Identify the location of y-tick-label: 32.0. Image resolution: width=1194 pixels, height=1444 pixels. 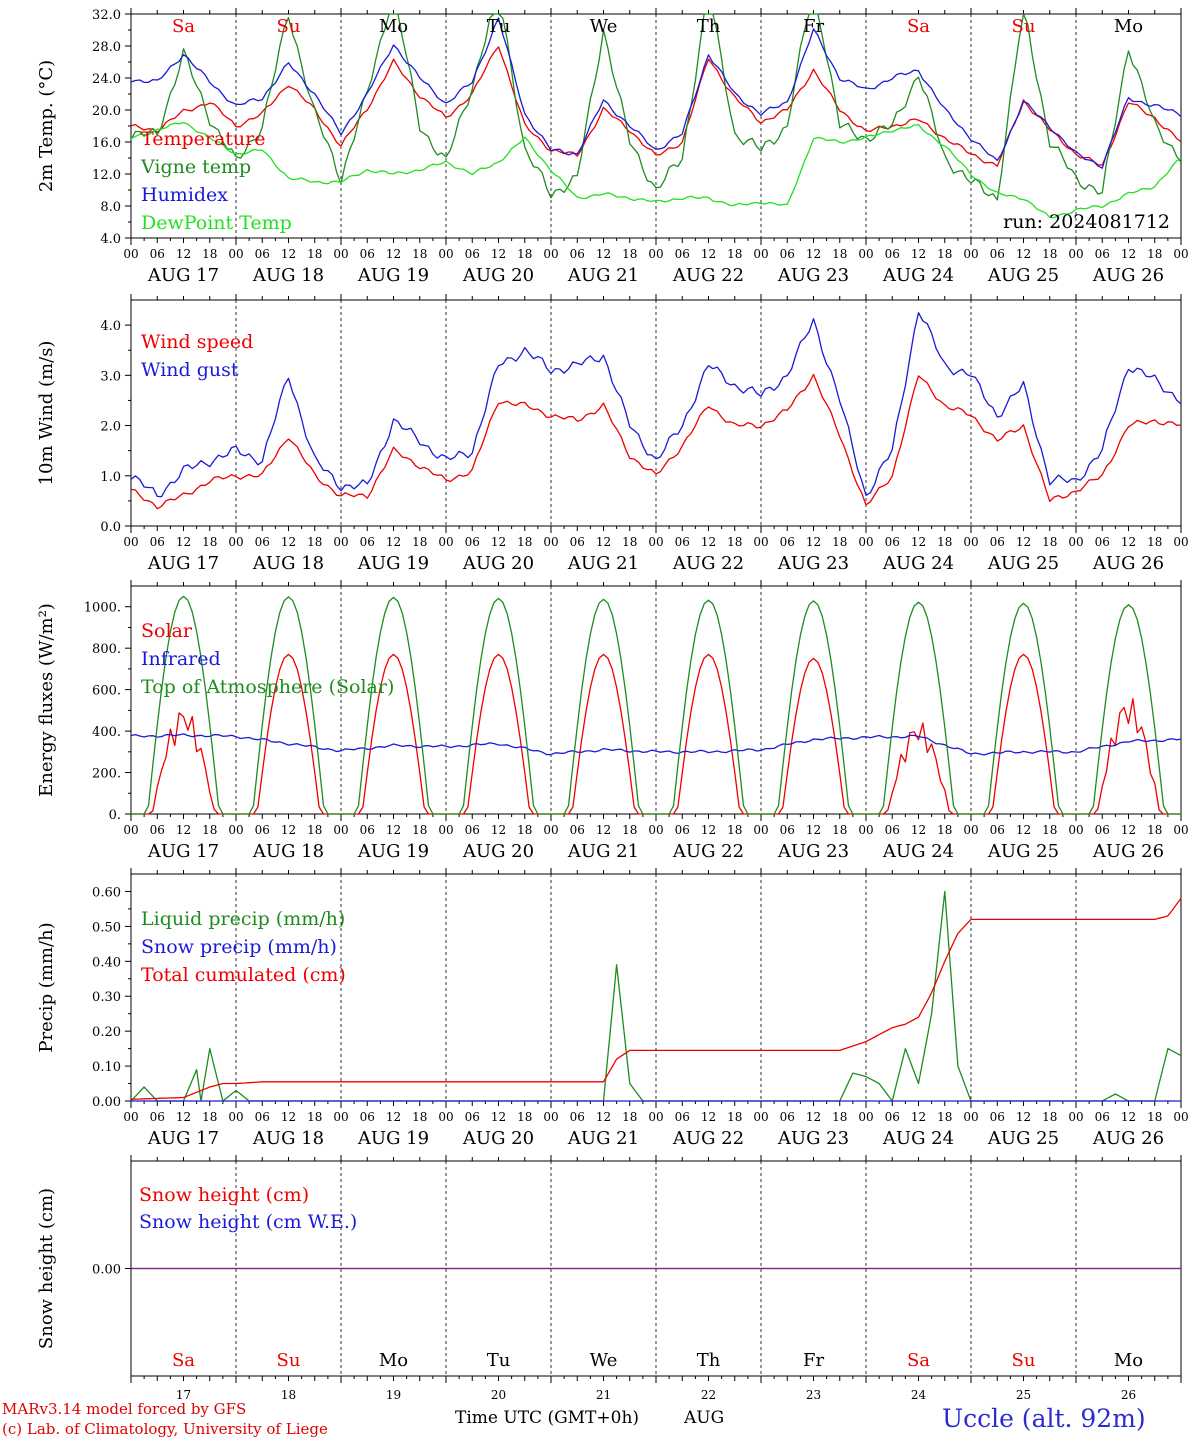
(106, 15).